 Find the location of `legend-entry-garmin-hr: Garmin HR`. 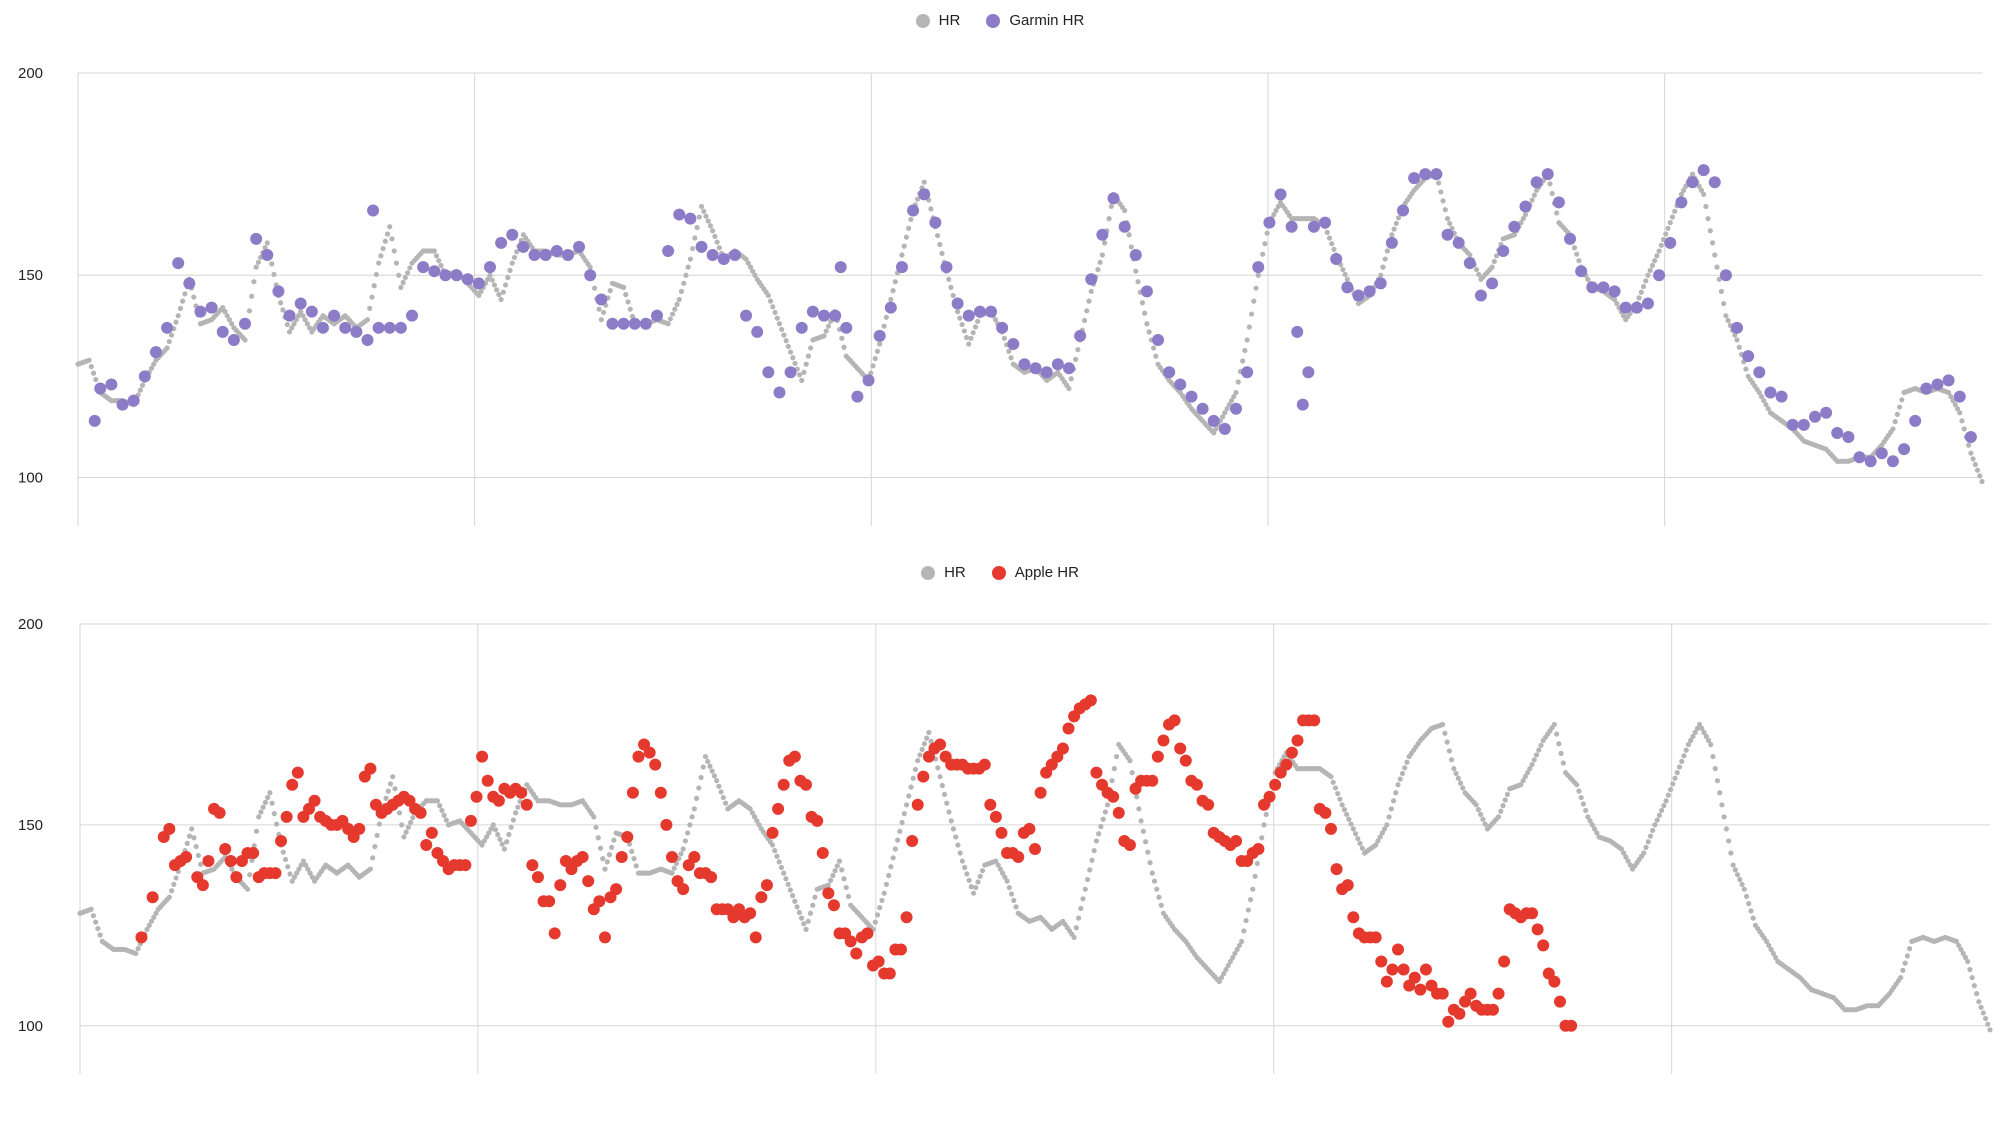

legend-entry-garmin-hr: Garmin HR is located at coordinates (1035, 20).